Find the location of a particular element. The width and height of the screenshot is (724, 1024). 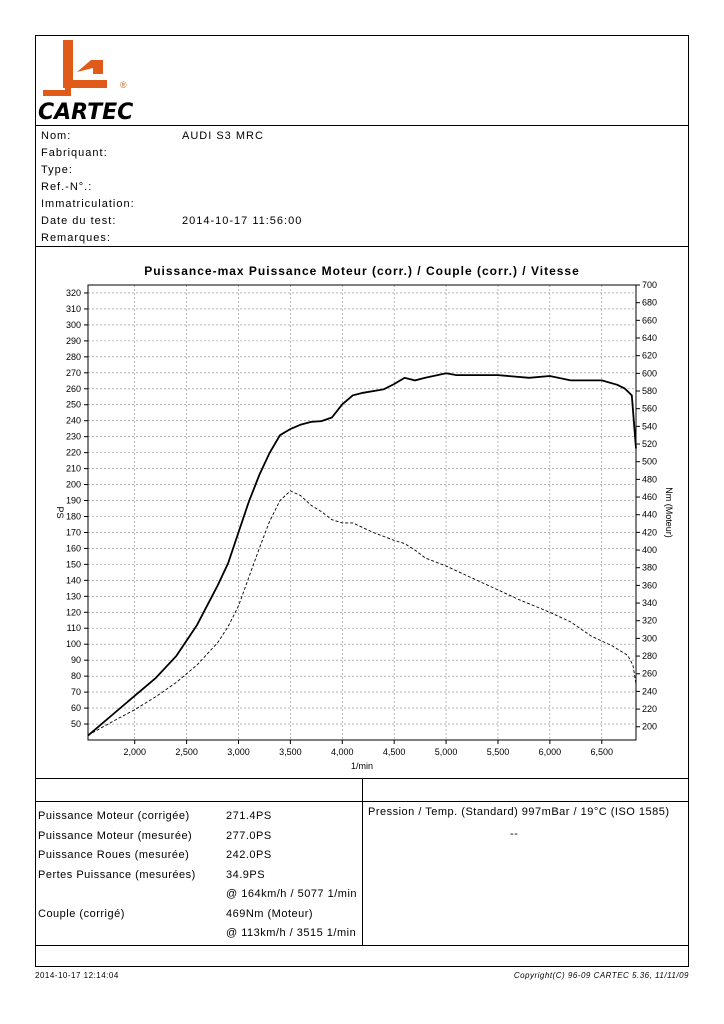

y-tick-label: 80 is located at coordinates (76, 676).